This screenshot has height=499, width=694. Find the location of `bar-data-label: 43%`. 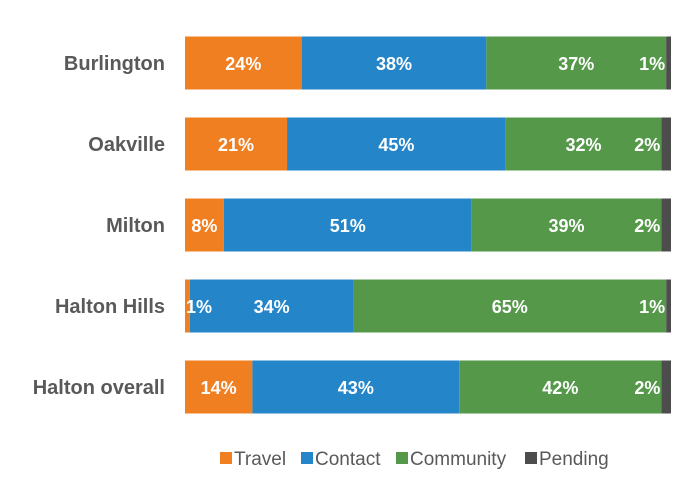

bar-data-label: 43% is located at coordinates (356, 388).